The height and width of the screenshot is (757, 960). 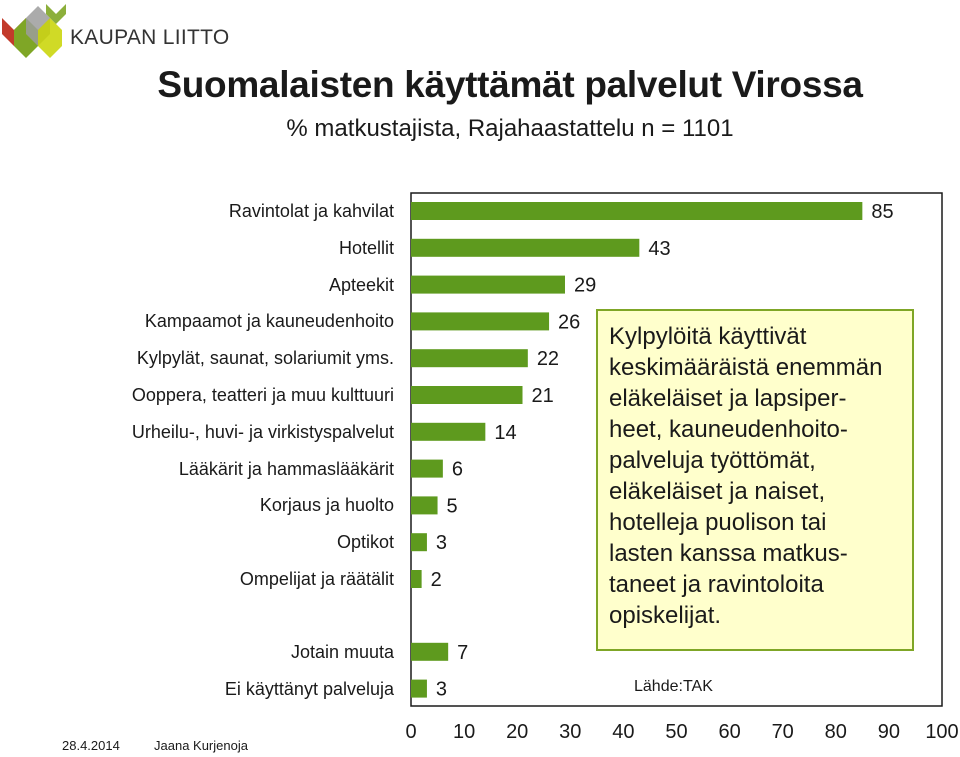 I want to click on chart-title: Suomalaisten käyttämät palvelut Virossa, so click(x=510, y=84).